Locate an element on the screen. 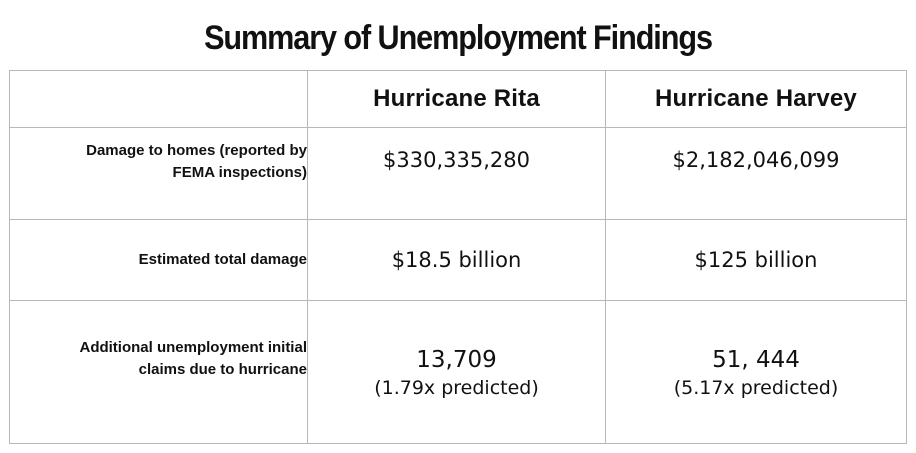 Image resolution: width=916 pixels, height=453 pixels. predicted-ratio-note: (5.17x predicted) is located at coordinates (756, 388).